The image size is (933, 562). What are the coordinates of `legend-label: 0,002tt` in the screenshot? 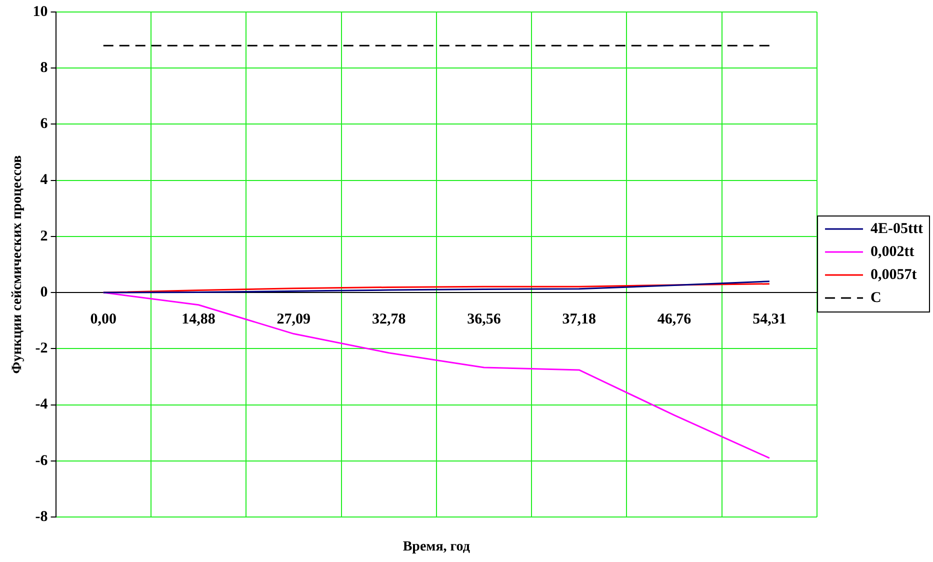 It's located at (892, 252).